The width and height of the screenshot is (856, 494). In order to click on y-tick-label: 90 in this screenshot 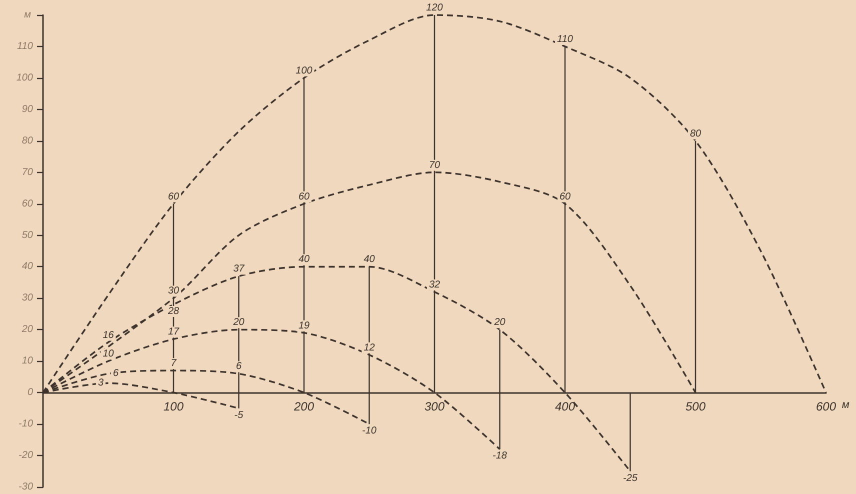, I will do `click(28, 109)`.